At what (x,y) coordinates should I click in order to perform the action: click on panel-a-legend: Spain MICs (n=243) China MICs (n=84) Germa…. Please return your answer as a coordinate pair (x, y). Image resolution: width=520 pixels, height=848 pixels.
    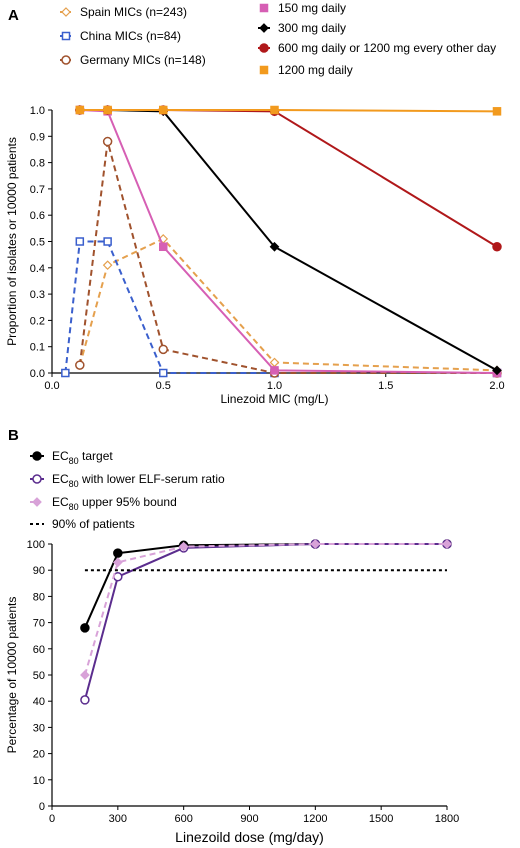
    Looking at the image, I should click on (278, 39).